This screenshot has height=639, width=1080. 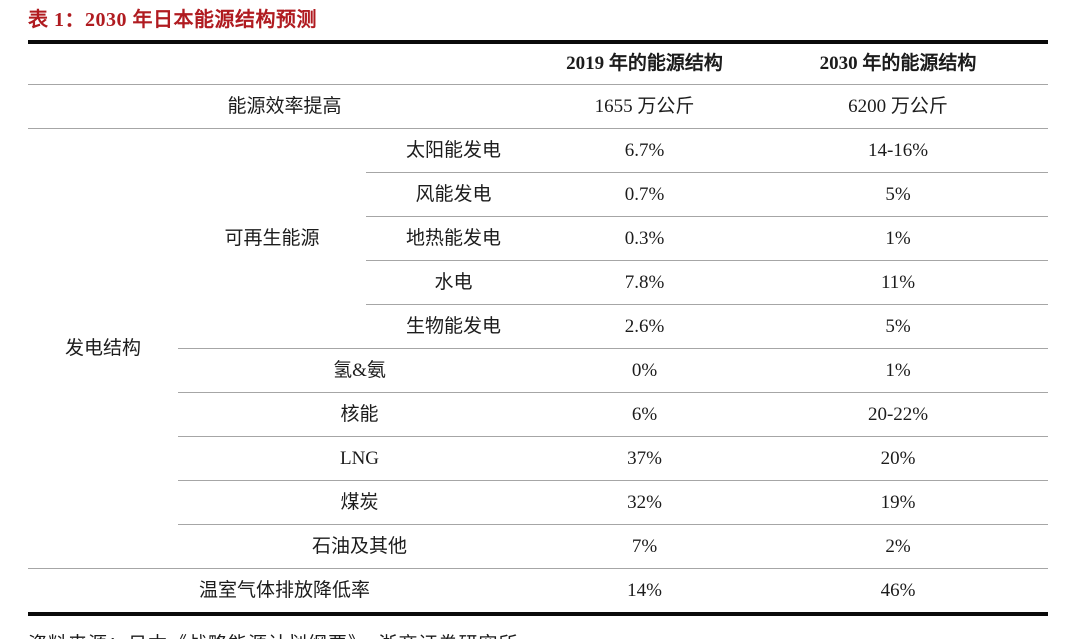 I want to click on value-2019-cell: 0.3%, so click(x=645, y=238).